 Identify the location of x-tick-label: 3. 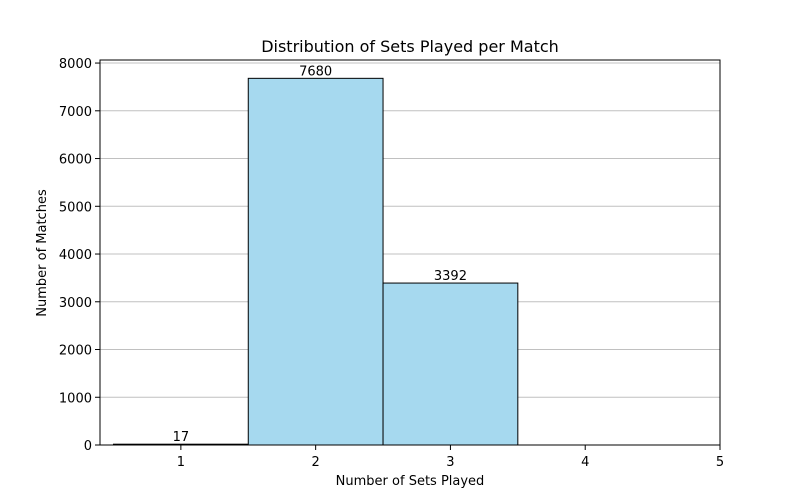
(450, 462).